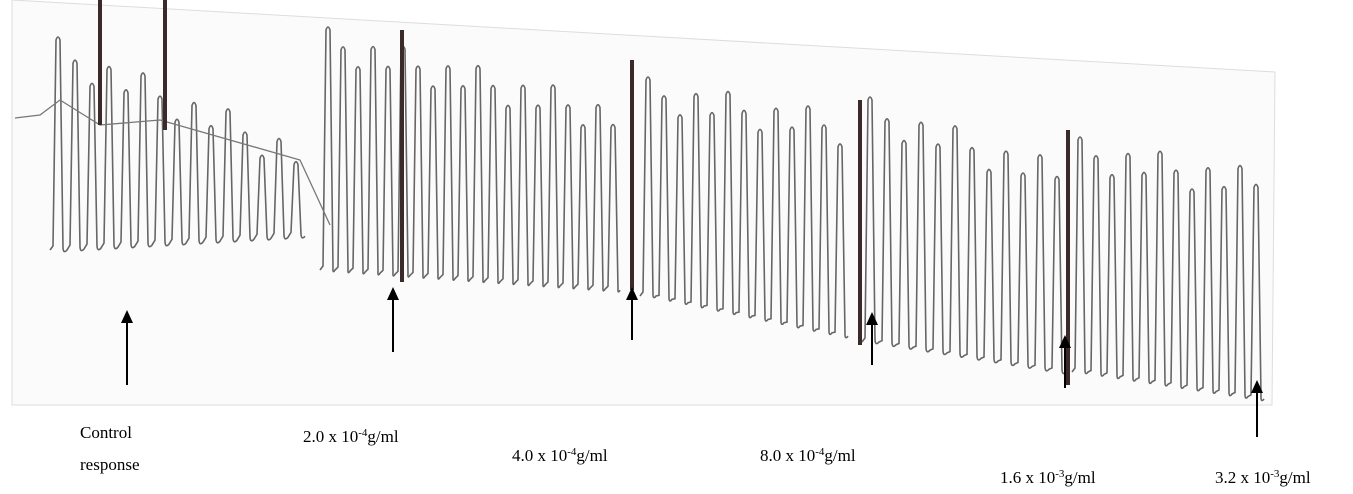 Image resolution: width=1353 pixels, height=494 pixels. I want to click on control-label: Control response, so click(109, 449).